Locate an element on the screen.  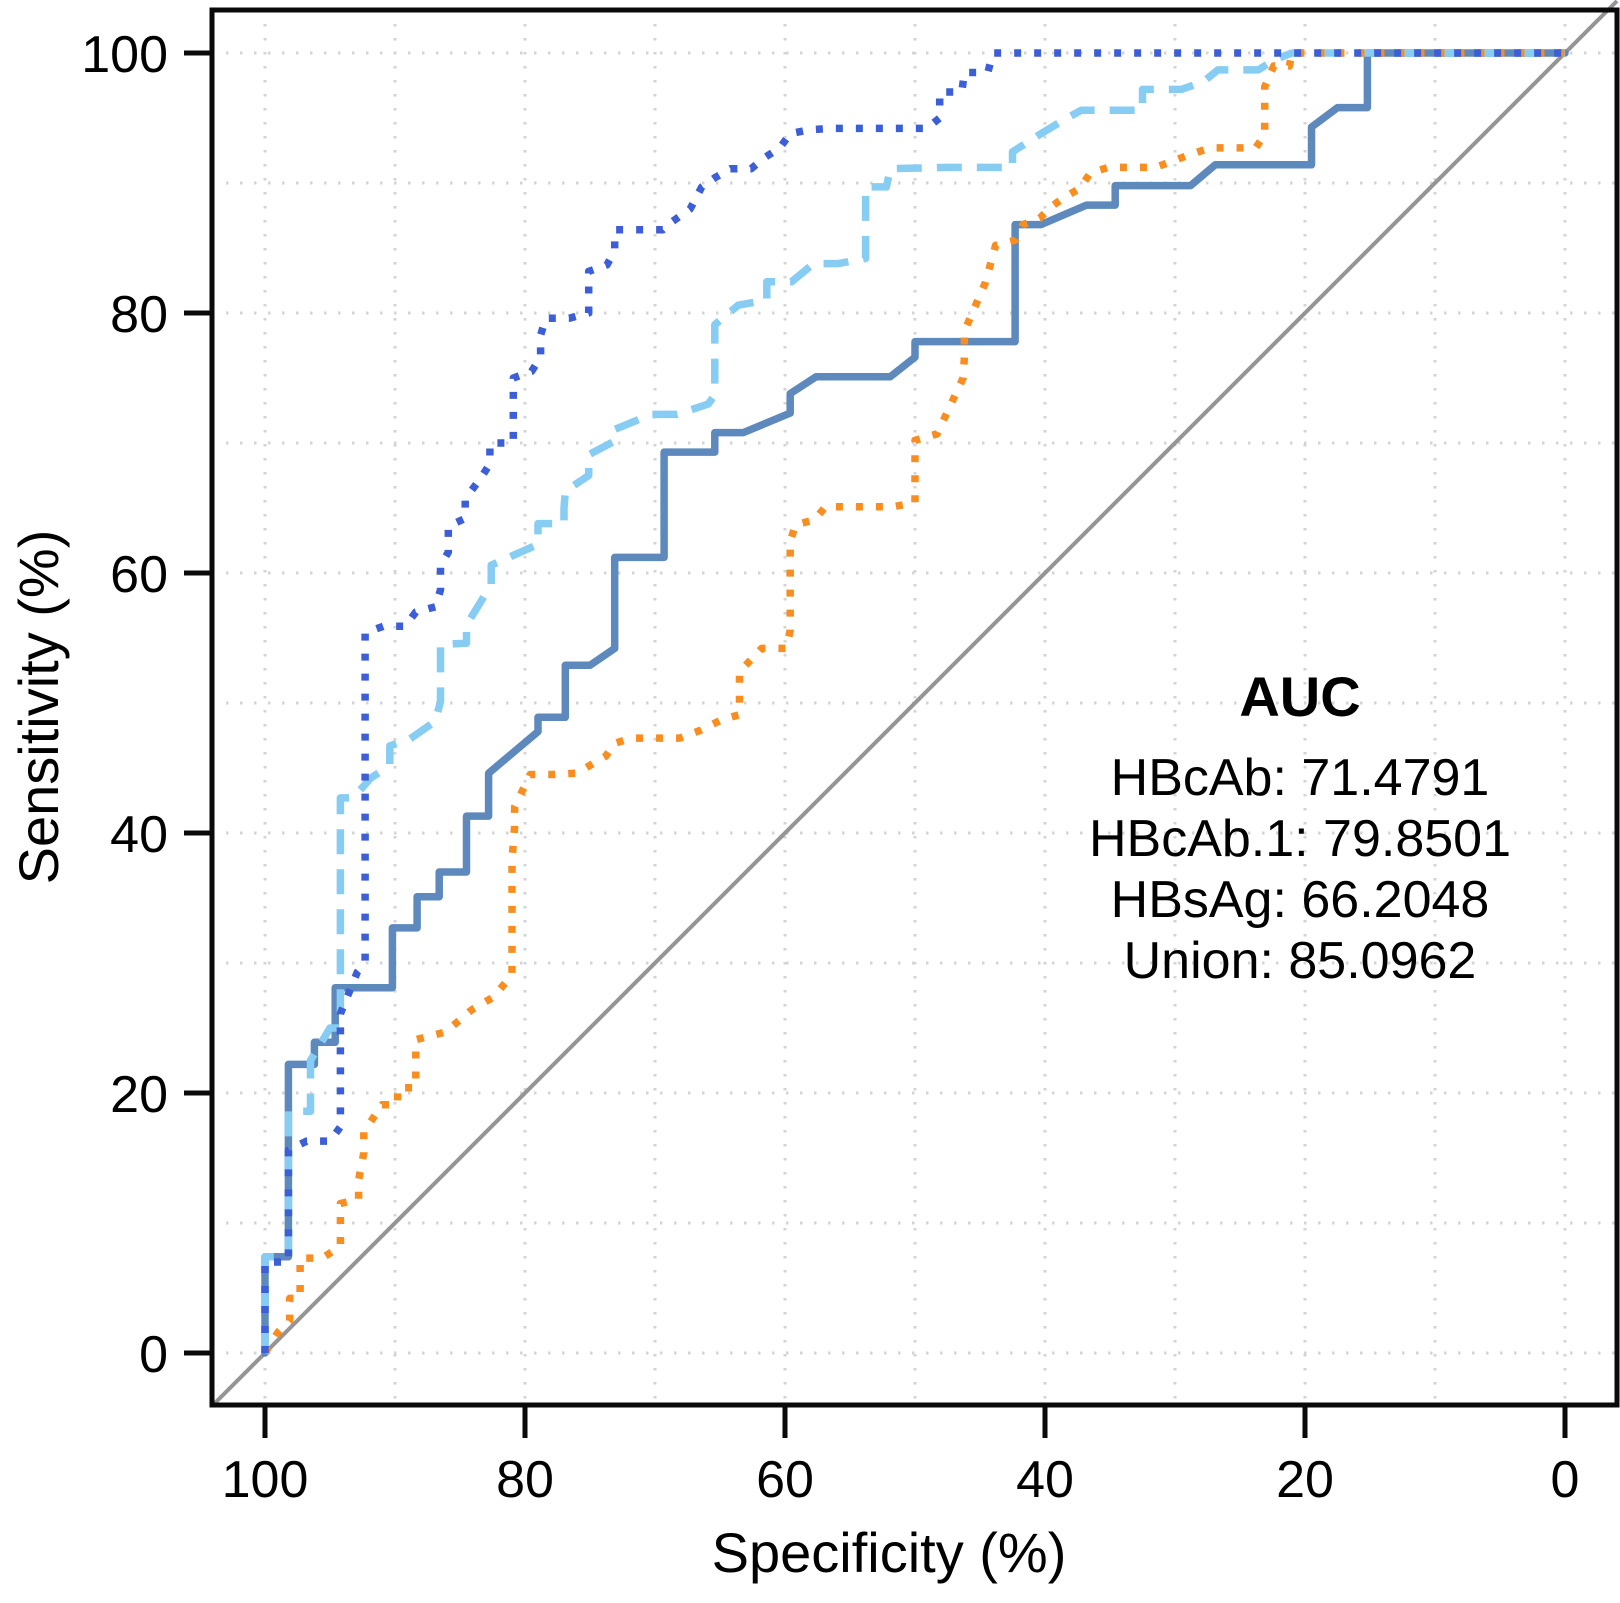
y-tick-label: 40 is located at coordinates (139, 835).